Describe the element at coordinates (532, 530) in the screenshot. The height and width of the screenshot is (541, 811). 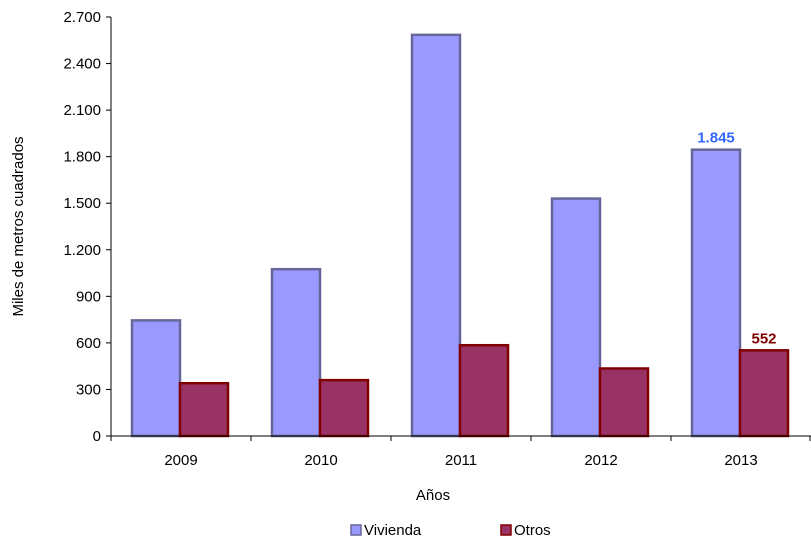
I see `legend-label-otros: Otros` at that location.